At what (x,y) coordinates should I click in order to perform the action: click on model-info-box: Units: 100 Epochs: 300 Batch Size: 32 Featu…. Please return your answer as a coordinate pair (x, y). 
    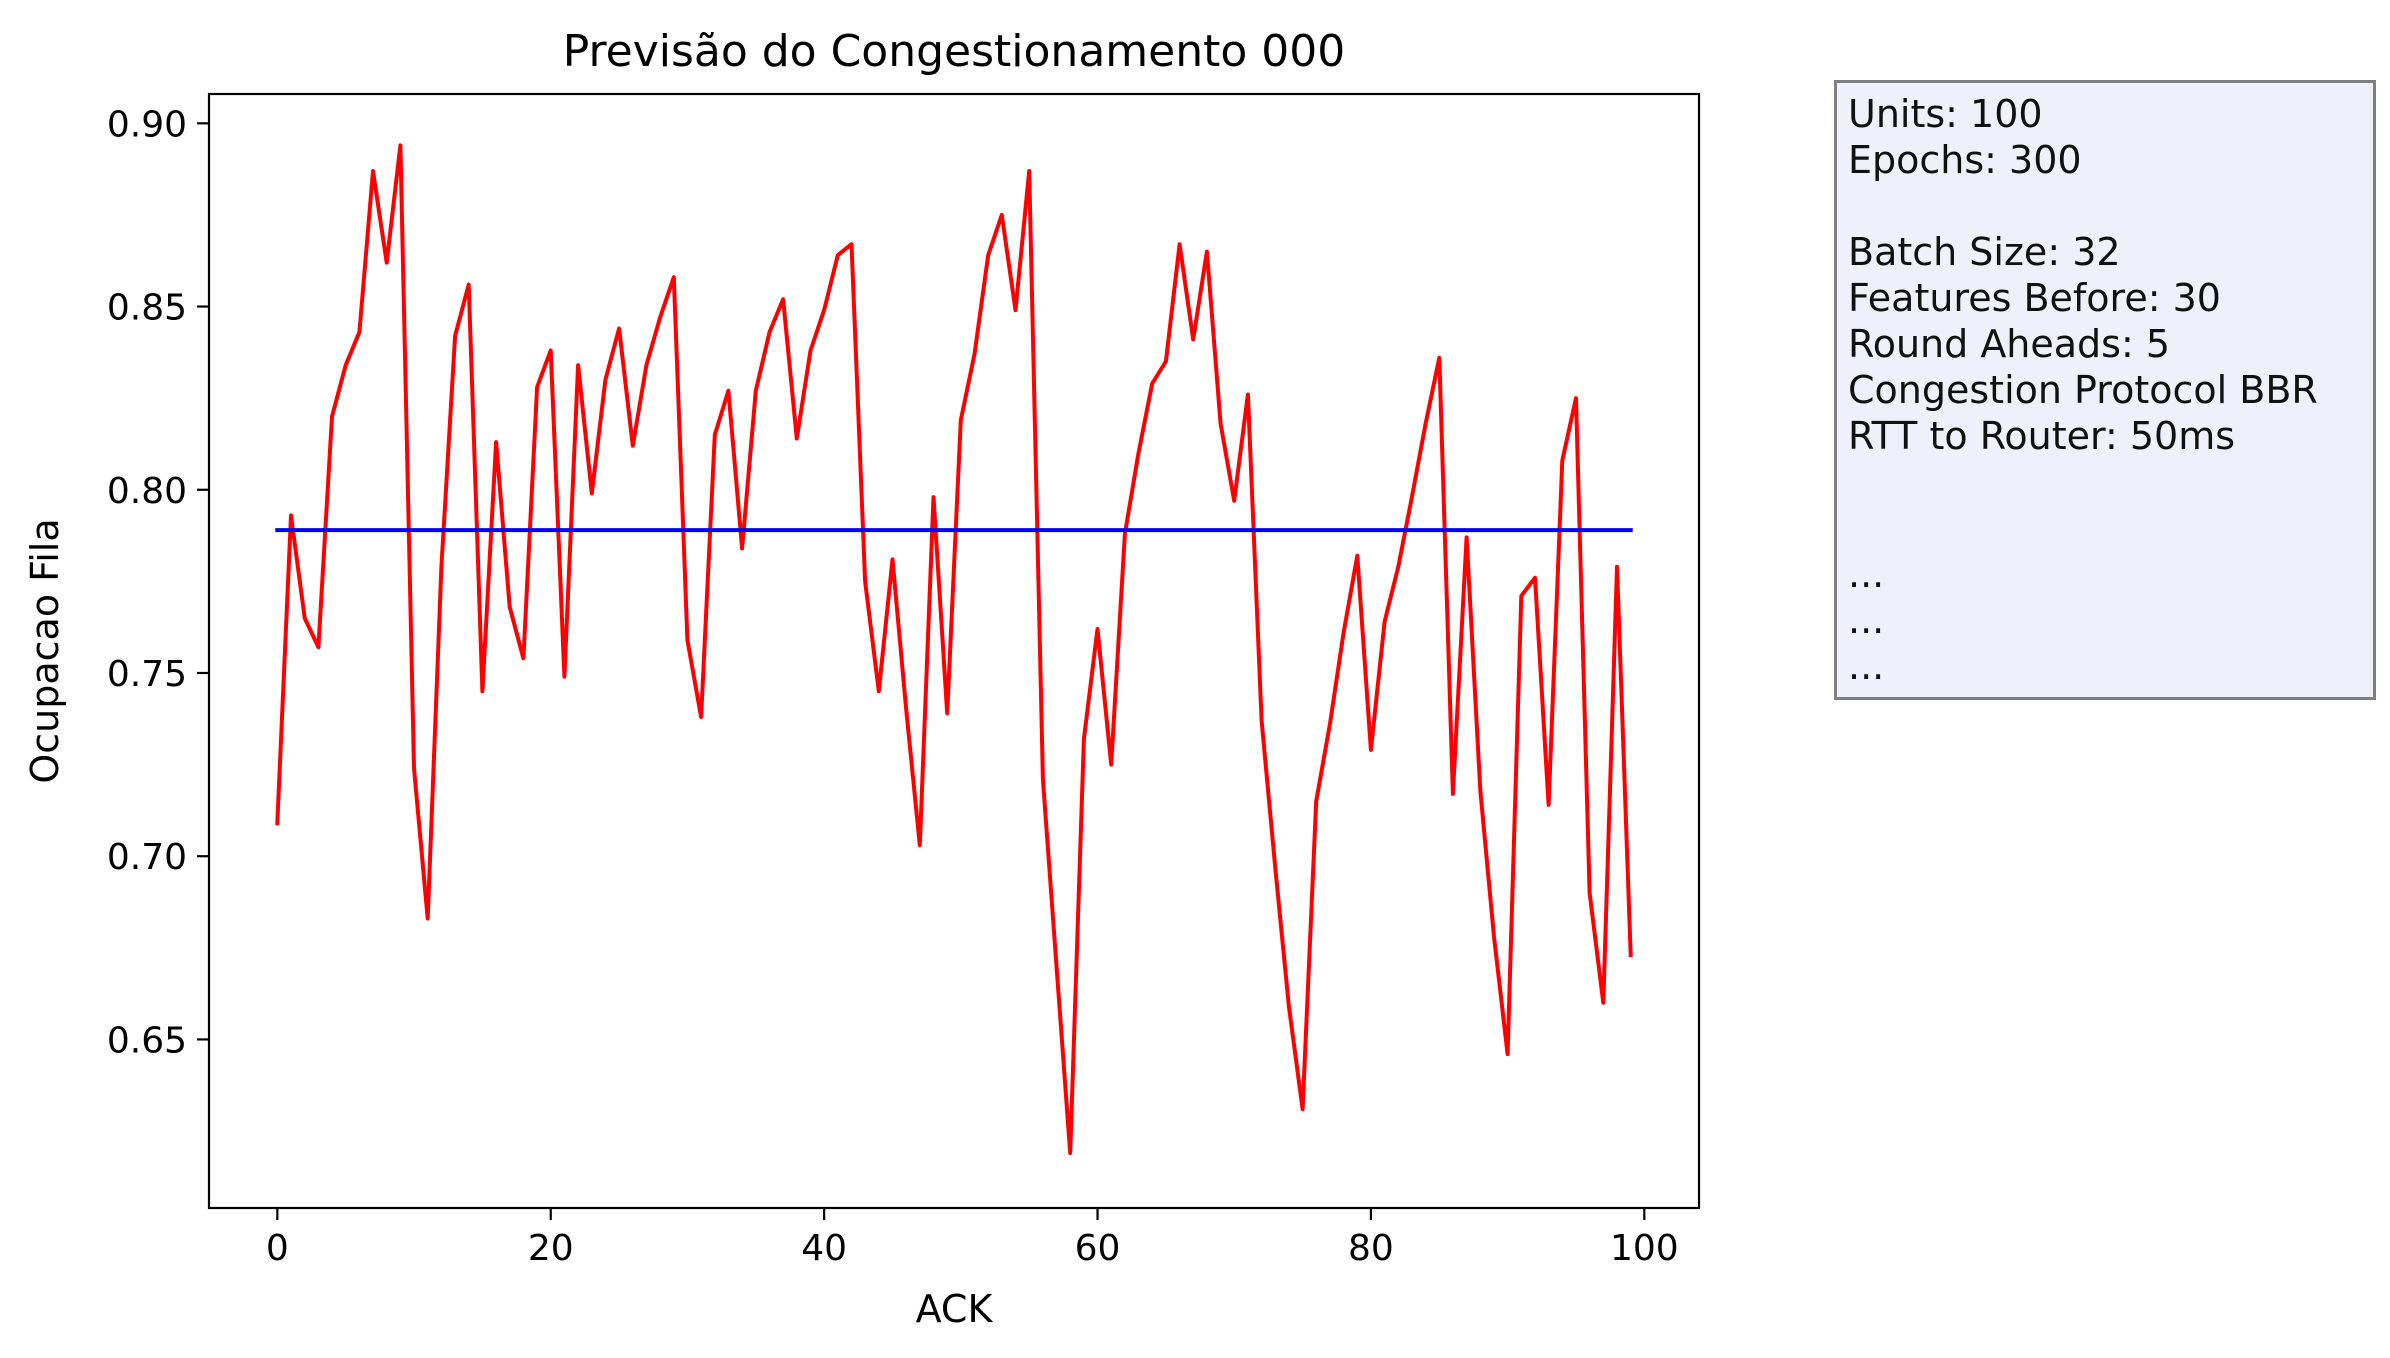
    Looking at the image, I should click on (2105, 390).